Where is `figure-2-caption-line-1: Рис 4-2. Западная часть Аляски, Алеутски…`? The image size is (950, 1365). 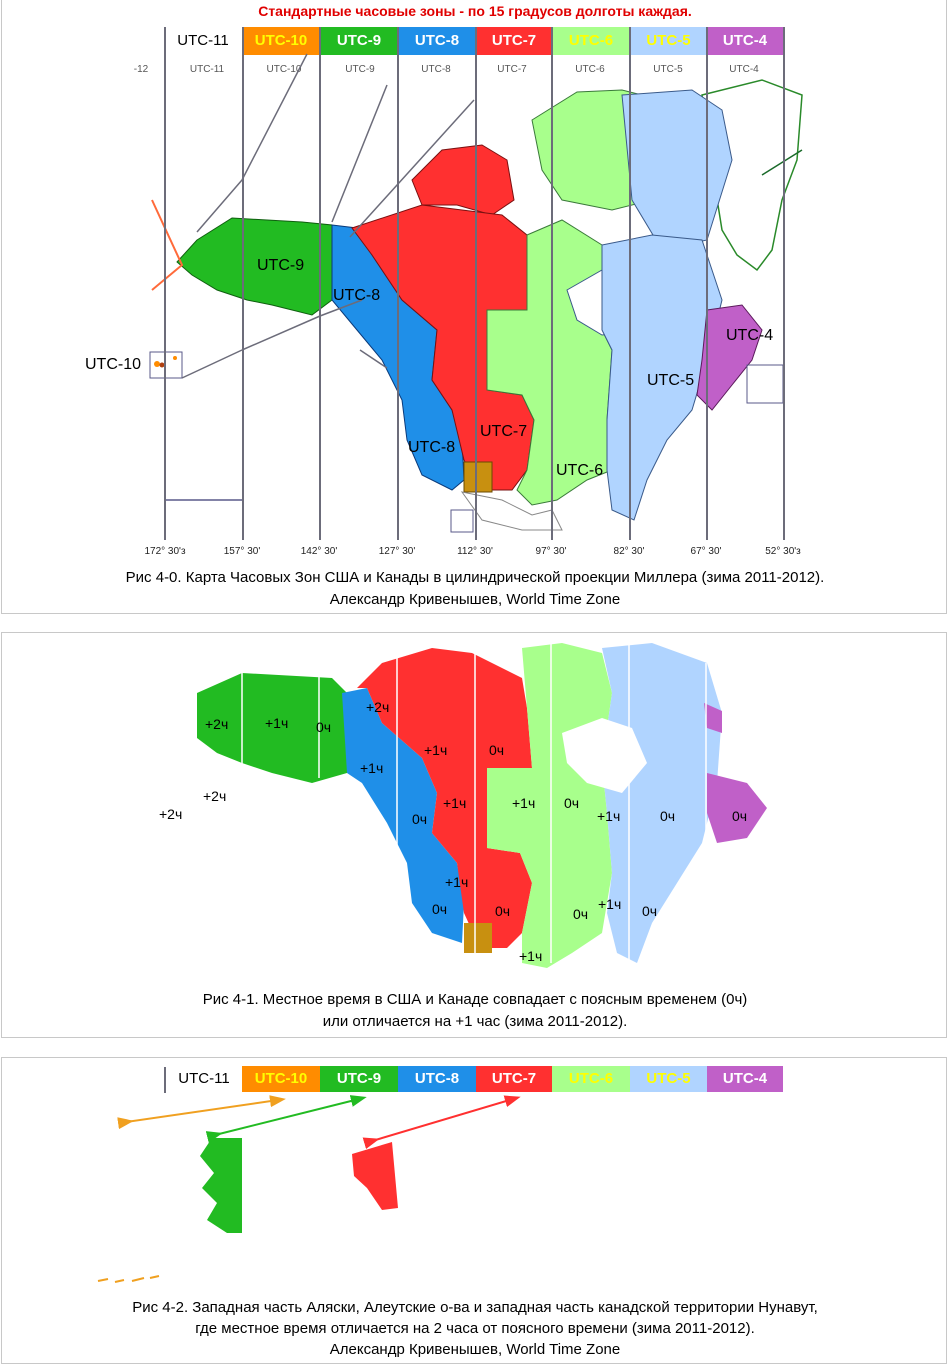
figure-2-caption-line-1: Рис 4-2. Западная часть Аляски, Алеутски… is located at coordinates (475, 1307).